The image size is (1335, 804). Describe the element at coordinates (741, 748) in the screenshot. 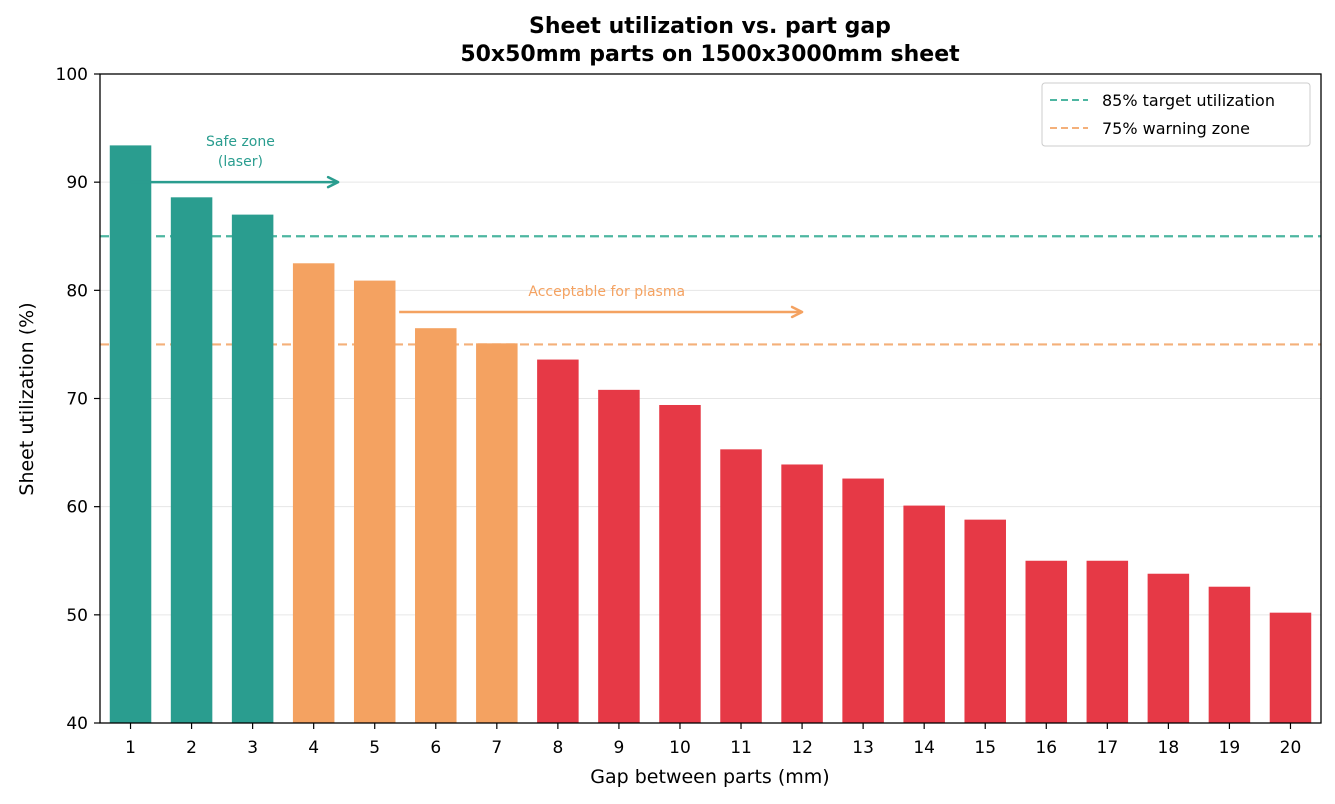

I see `x-tick-label: 11` at that location.